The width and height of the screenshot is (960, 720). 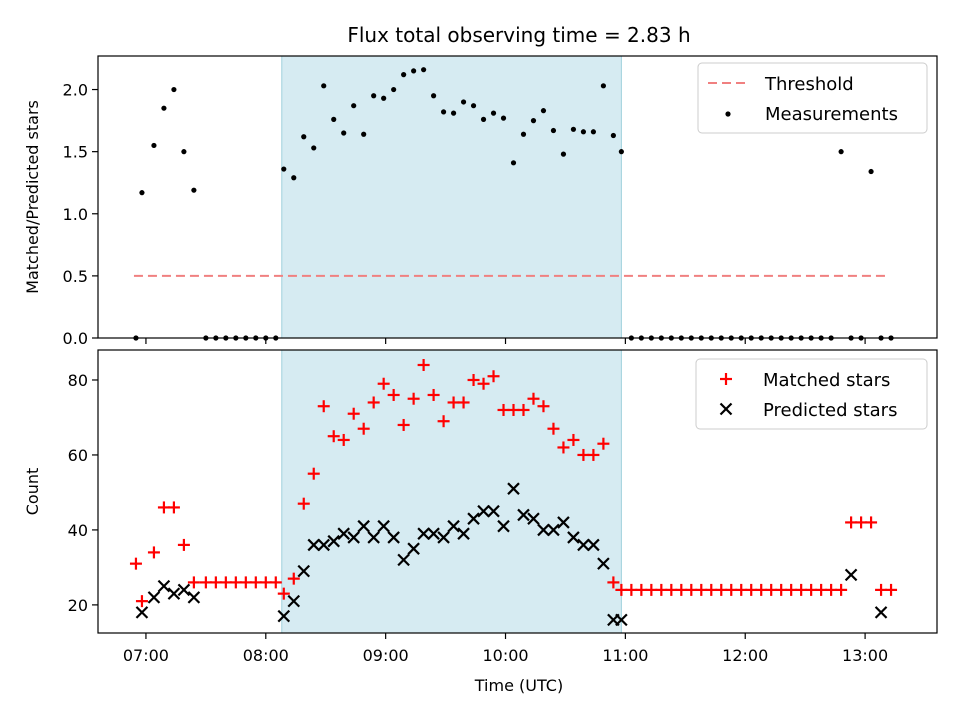 I want to click on count-x-ticks: 07:00 08:00 09:00 10:00 11:00 12:00 13:00, so click(x=505, y=649).